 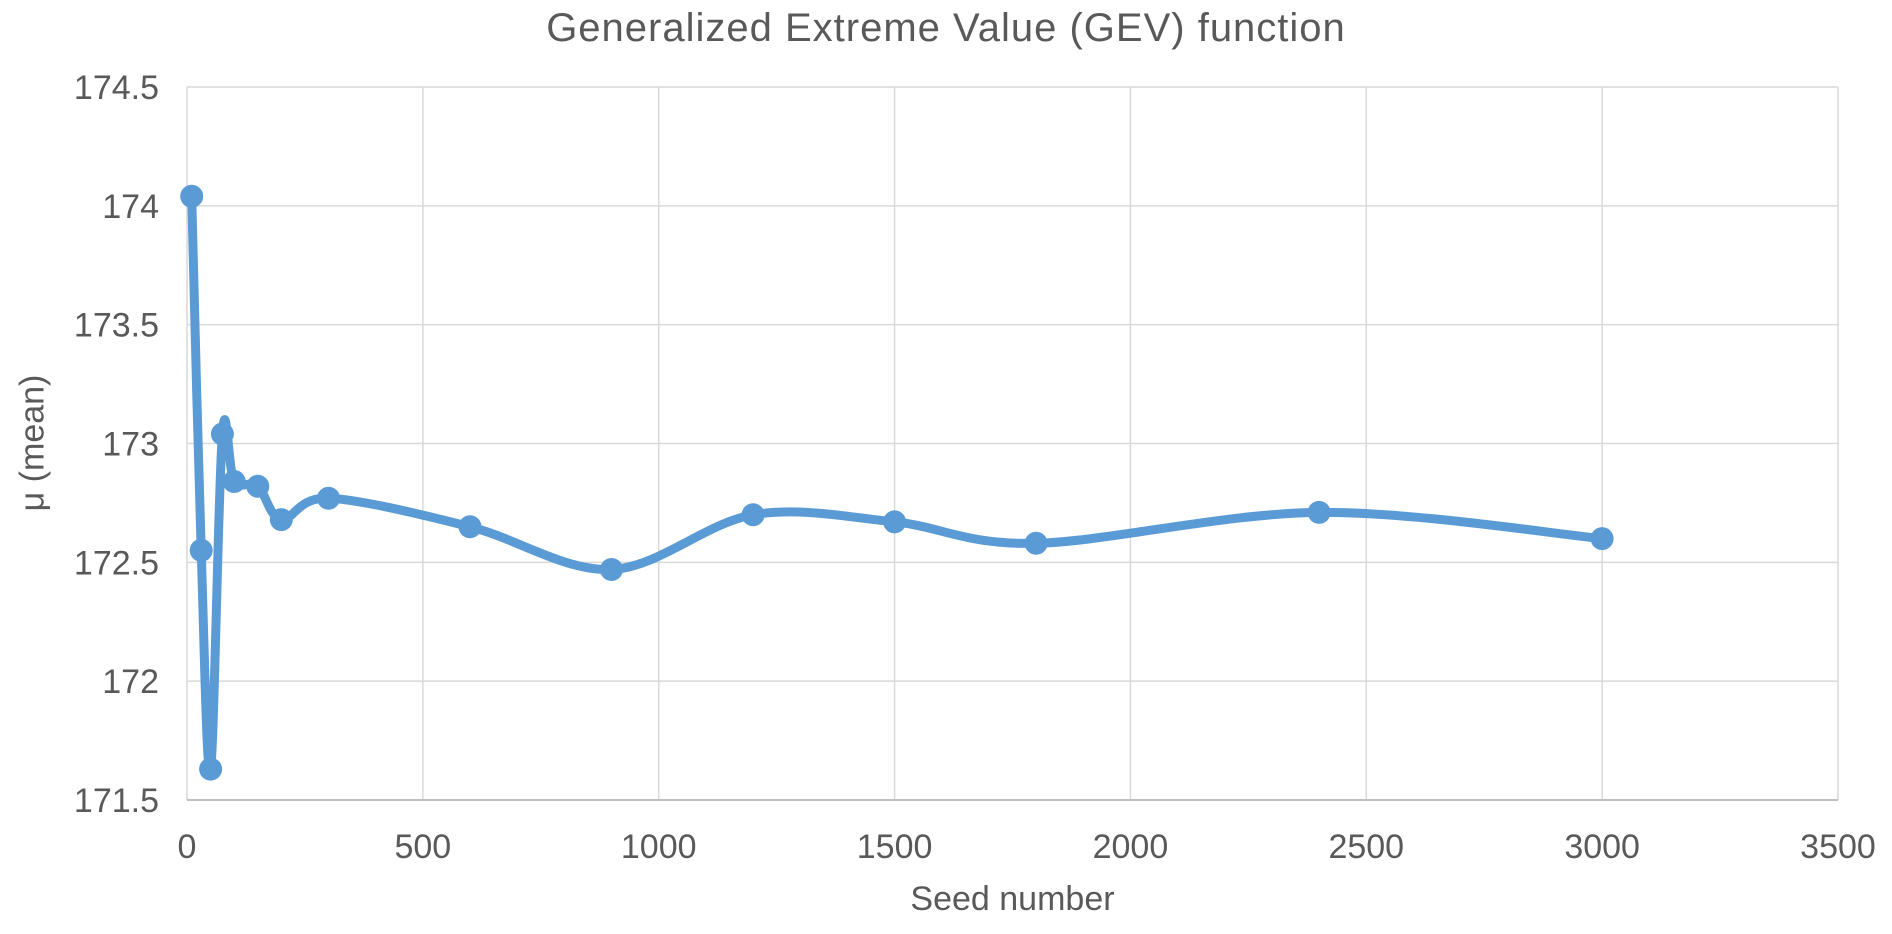 What do you see at coordinates (116, 801) in the screenshot?
I see `y-tick-label: 171.5` at bounding box center [116, 801].